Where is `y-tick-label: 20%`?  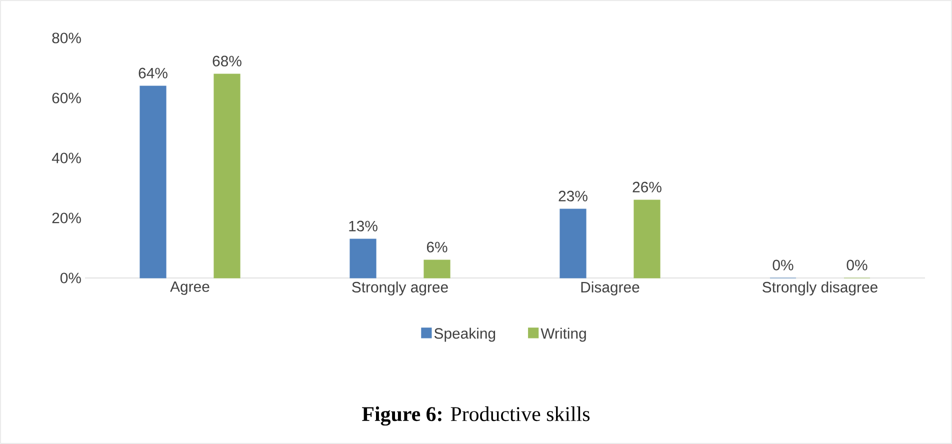 y-tick-label: 20% is located at coordinates (66, 218).